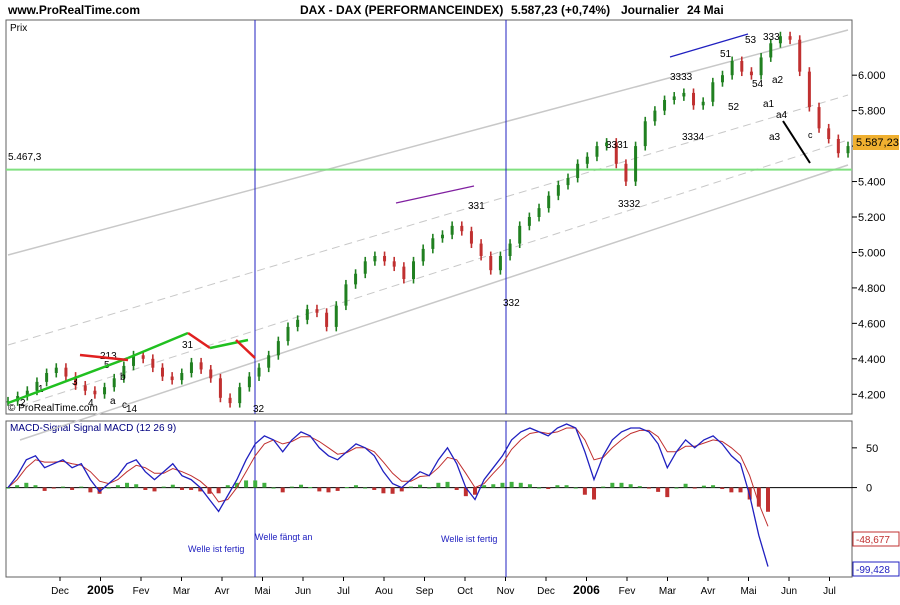 This screenshot has width=900, height=605. Describe the element at coordinates (388, 477) in the screenshot. I see `signal-line` at that location.